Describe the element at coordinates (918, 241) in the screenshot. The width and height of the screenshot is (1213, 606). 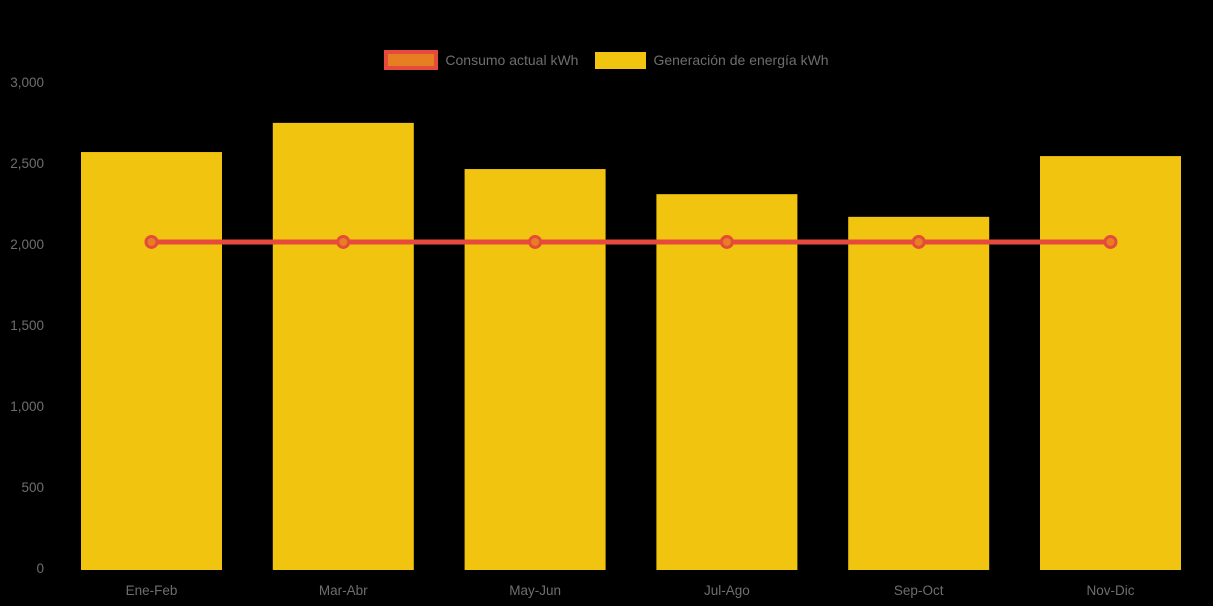
I see `point-sep-oct` at that location.